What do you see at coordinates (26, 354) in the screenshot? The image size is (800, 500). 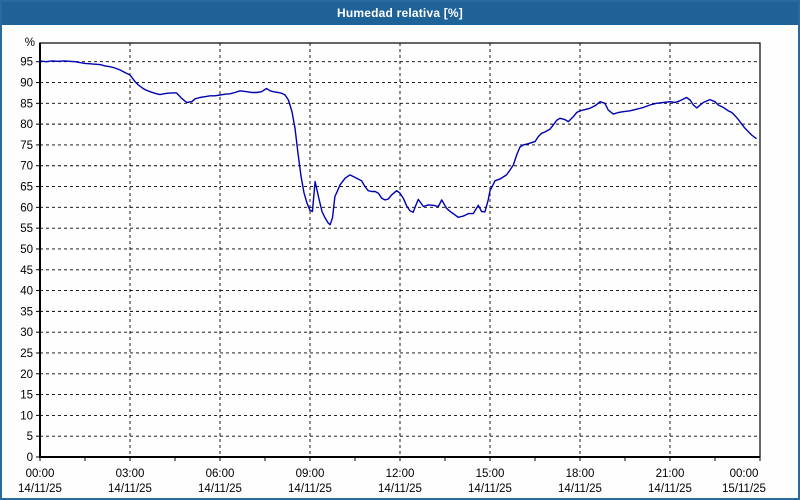 I see `svg-text: 25` at bounding box center [26, 354].